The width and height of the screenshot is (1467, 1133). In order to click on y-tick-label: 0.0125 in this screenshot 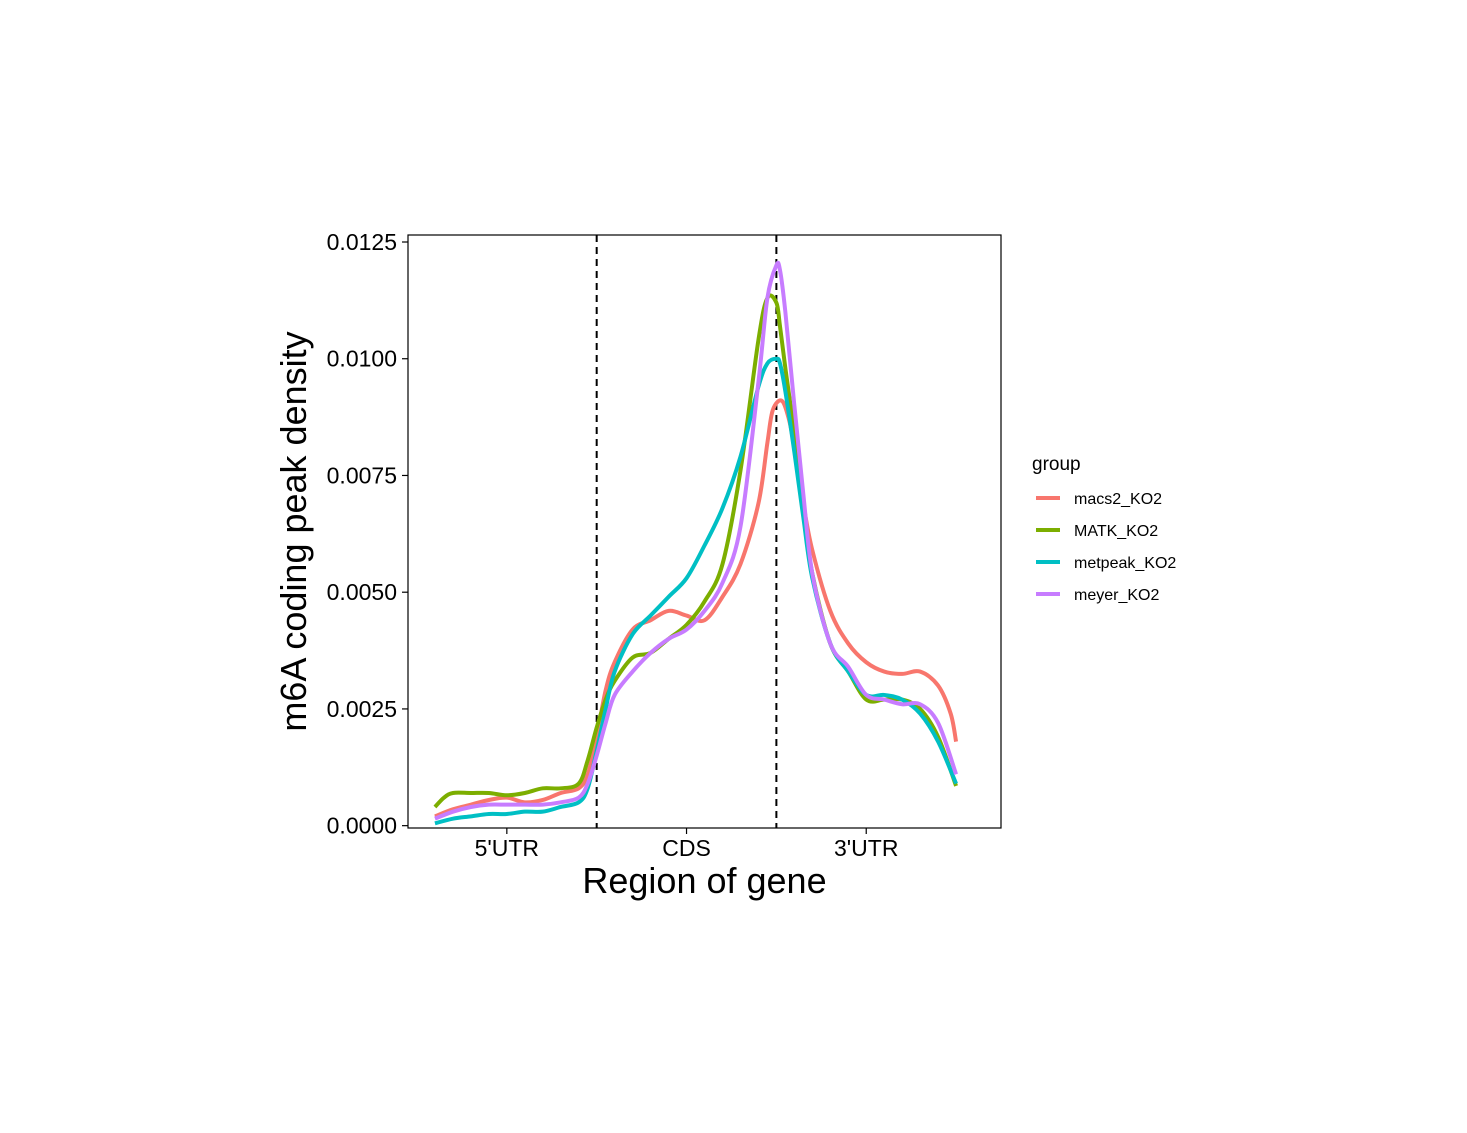, I will do `click(362, 242)`.